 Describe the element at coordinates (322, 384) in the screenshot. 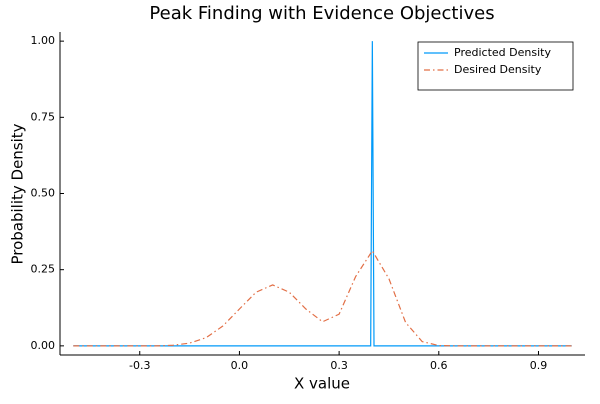

I see `x-axis-label: X value` at that location.